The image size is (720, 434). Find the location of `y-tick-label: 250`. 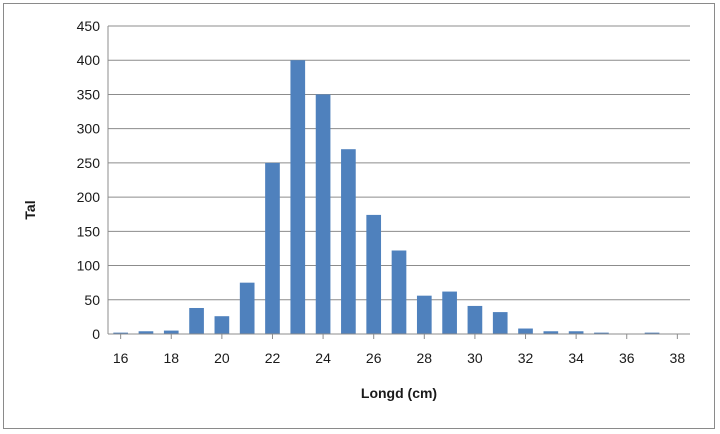

y-tick-label: 250 is located at coordinates (89, 163).